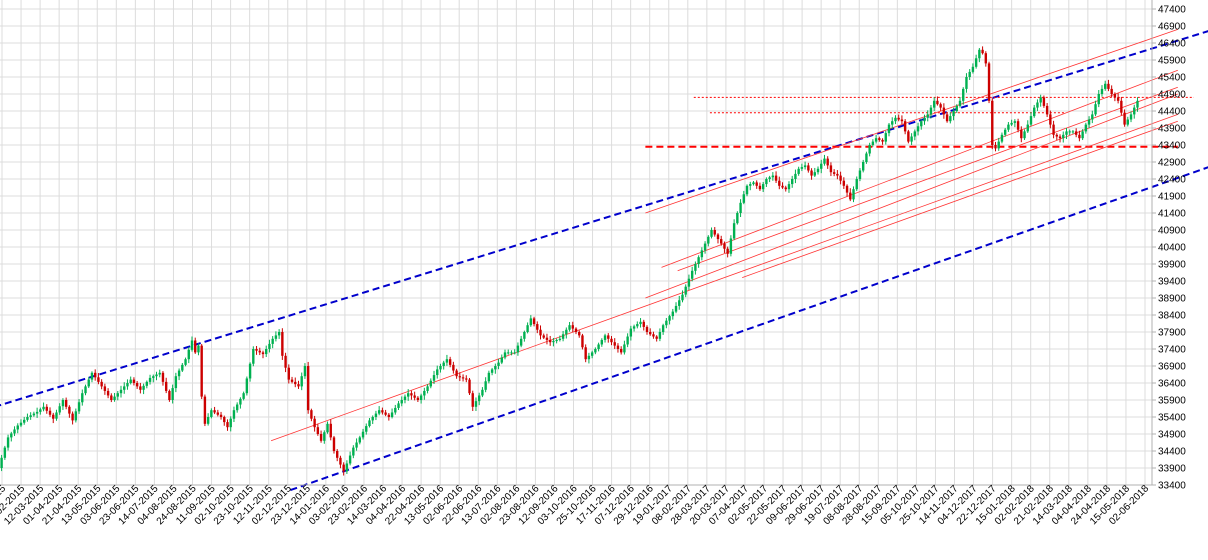 The image size is (1208, 560). I want to click on y-tick-label: 37400, so click(1172, 350).